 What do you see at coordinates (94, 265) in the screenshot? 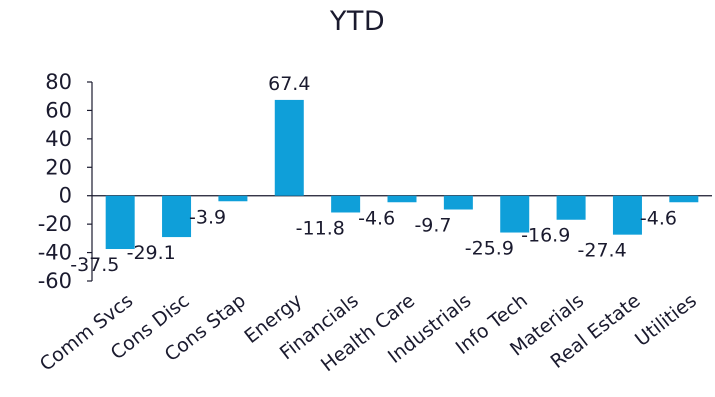
I see `data-label: -37.5` at bounding box center [94, 265].